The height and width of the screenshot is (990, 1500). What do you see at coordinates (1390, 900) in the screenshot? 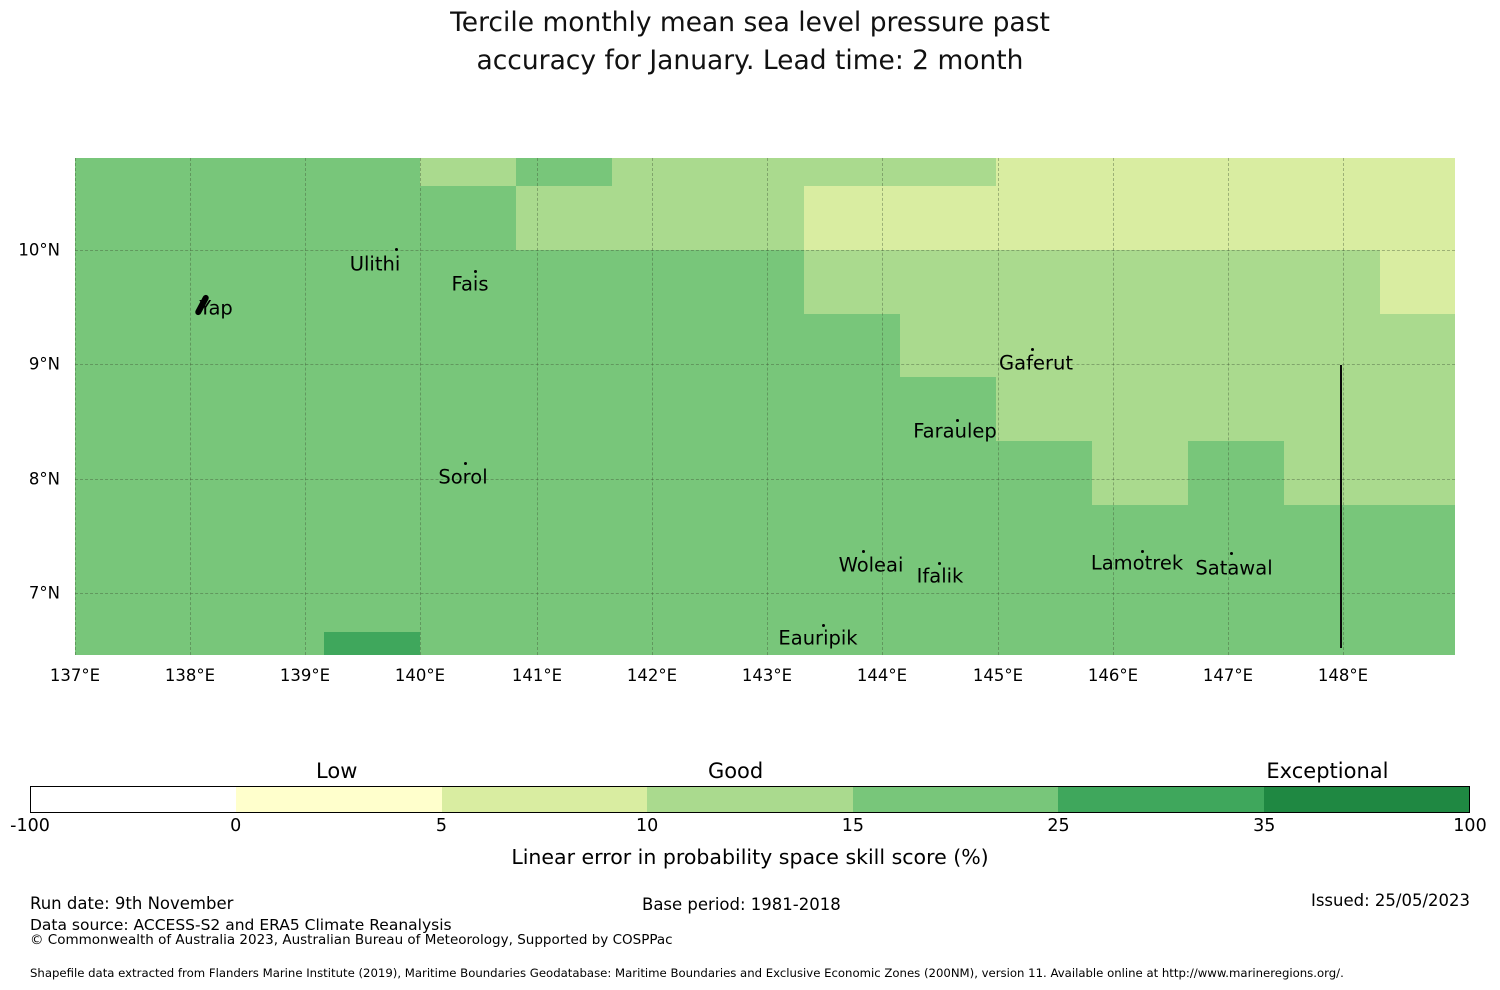
I see `issued-date-text: Issued: 25/05/2023` at bounding box center [1390, 900].